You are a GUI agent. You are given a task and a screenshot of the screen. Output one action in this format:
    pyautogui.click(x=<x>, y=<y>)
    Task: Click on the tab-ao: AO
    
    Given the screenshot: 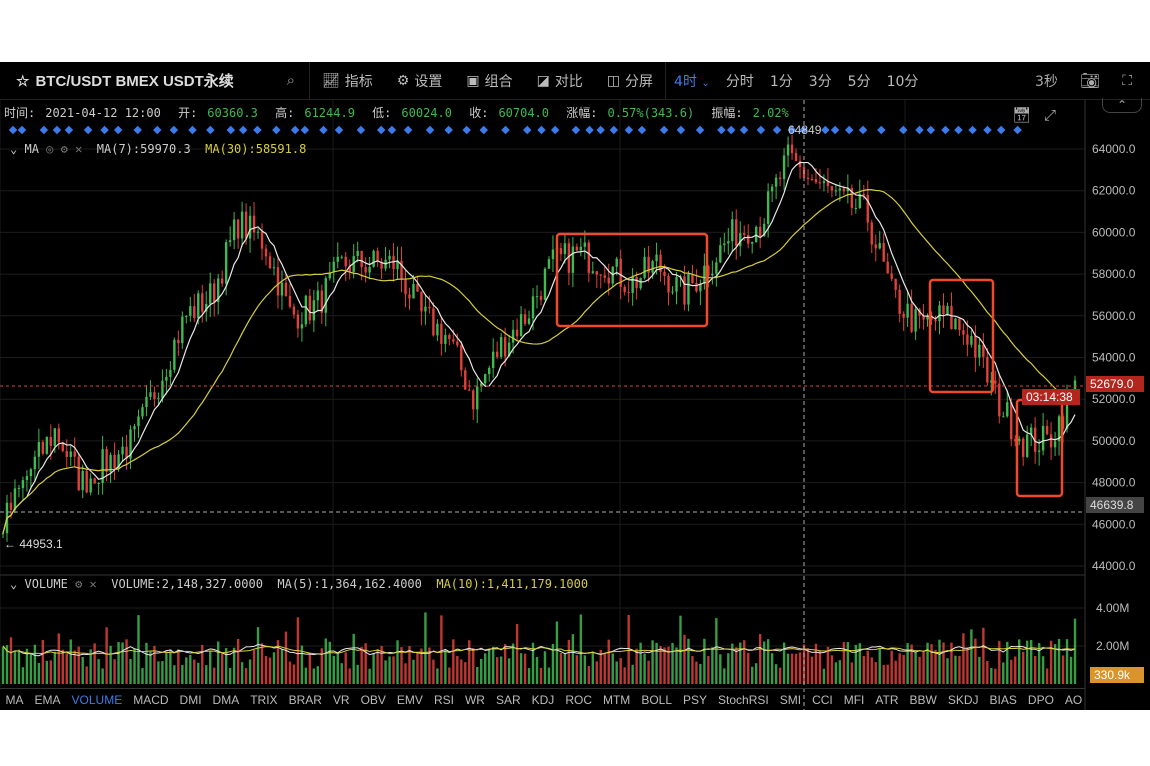 What is the action you would take?
    pyautogui.click(x=1073, y=699)
    